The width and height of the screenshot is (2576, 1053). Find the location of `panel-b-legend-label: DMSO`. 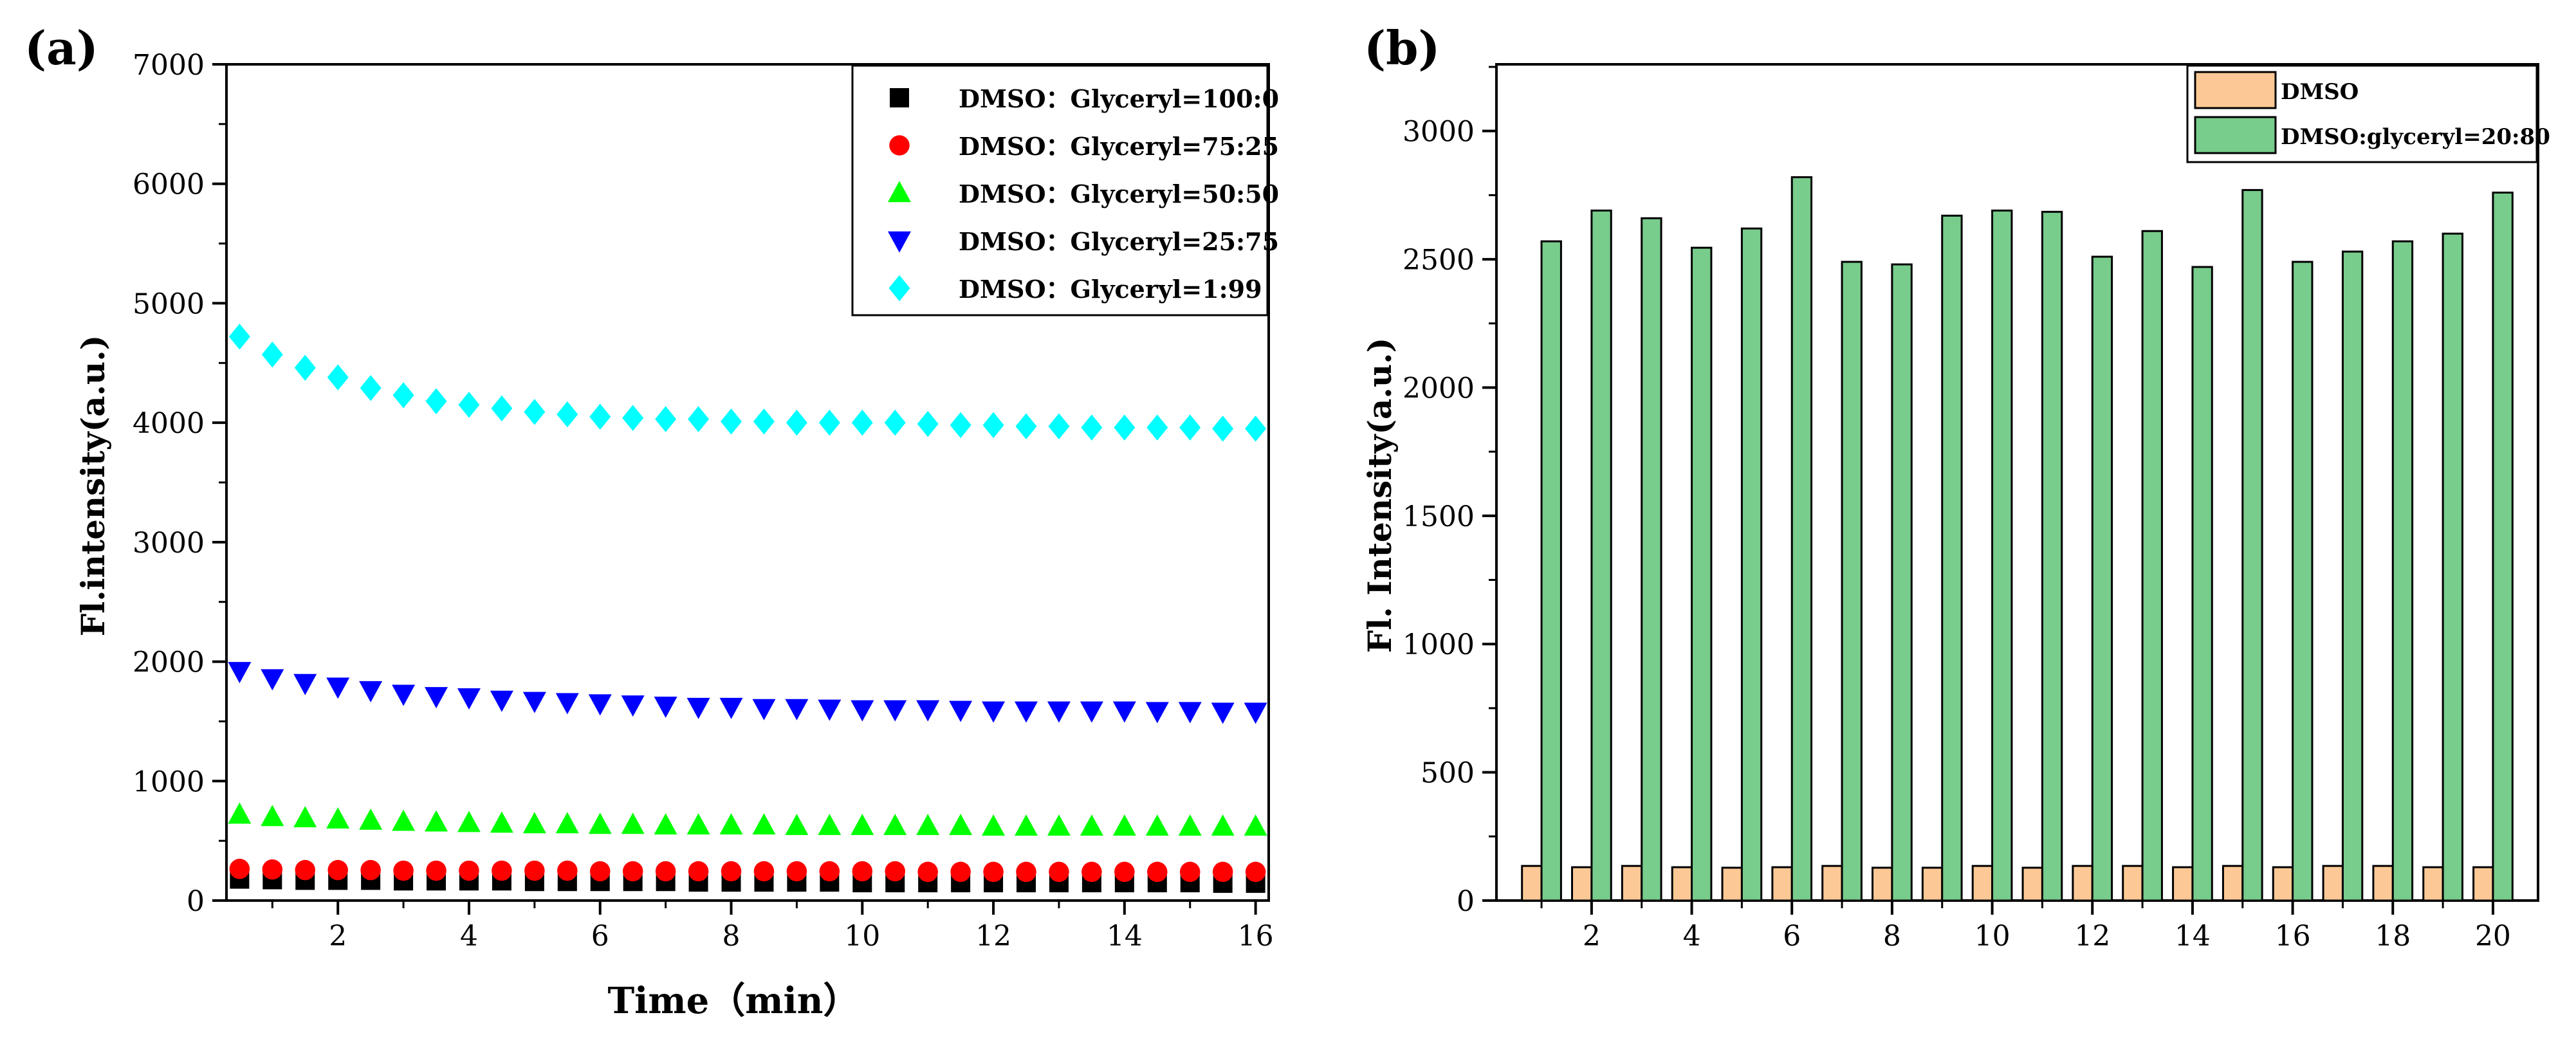

panel-b-legend-label: DMSO is located at coordinates (2320, 92).